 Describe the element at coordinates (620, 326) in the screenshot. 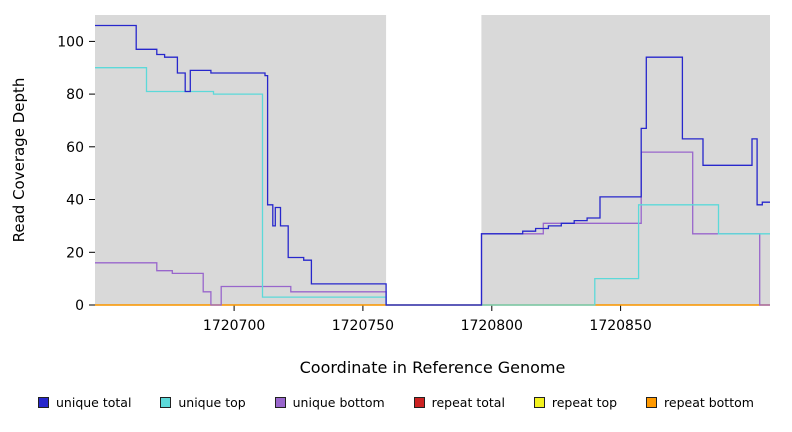

I see `x-tick-label: 1720850` at that location.